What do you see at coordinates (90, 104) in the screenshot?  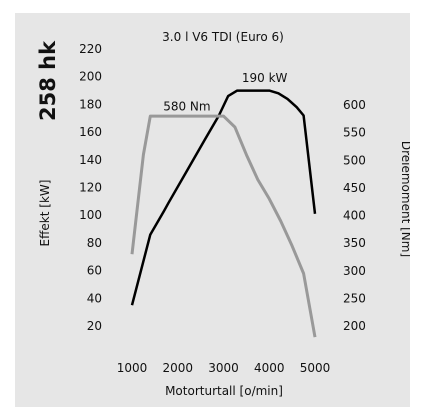 I see `y-left-tick-label: 180` at bounding box center [90, 104].